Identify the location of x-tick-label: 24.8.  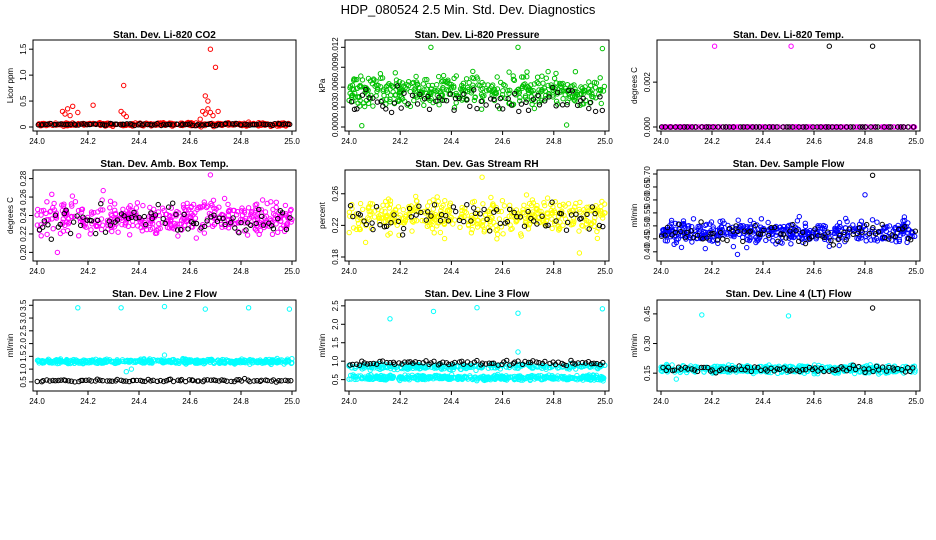
(554, 271).